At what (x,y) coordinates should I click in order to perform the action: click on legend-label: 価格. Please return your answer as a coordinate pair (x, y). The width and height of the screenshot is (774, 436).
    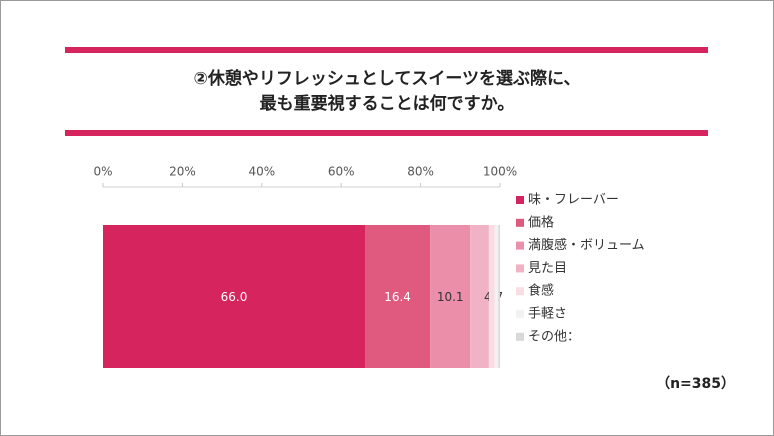
    Looking at the image, I should click on (541, 222).